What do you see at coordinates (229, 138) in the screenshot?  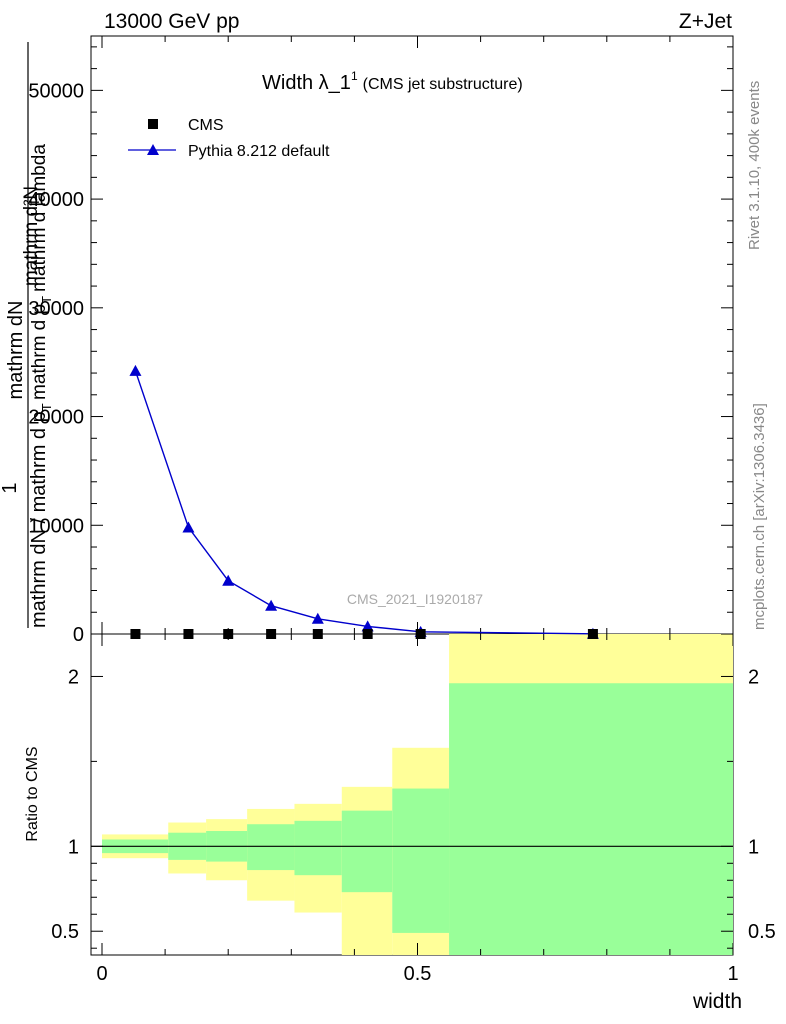 I see `legend: CMS Pythia 8.212 default` at bounding box center [229, 138].